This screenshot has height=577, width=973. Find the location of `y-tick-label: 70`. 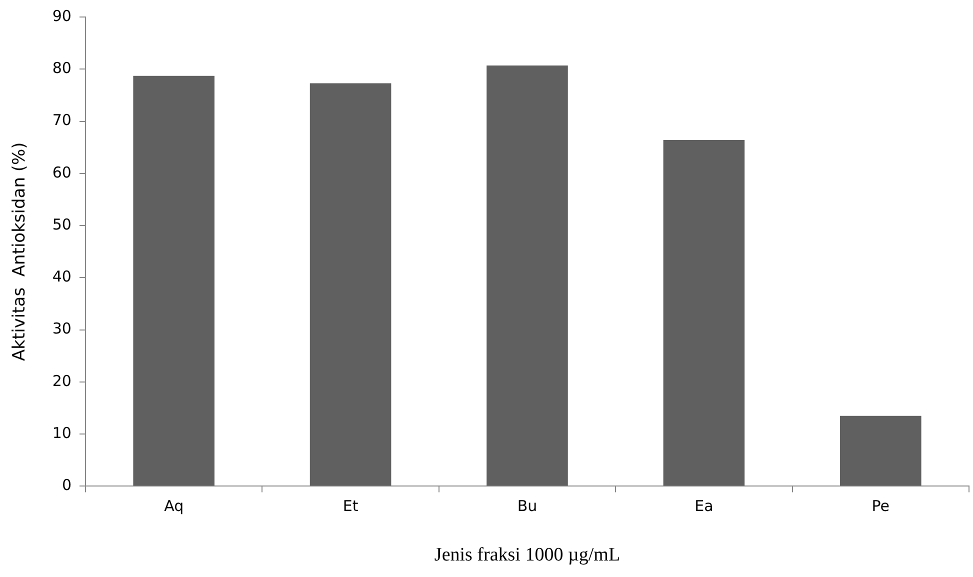

y-tick-label: 70 is located at coordinates (62, 120).